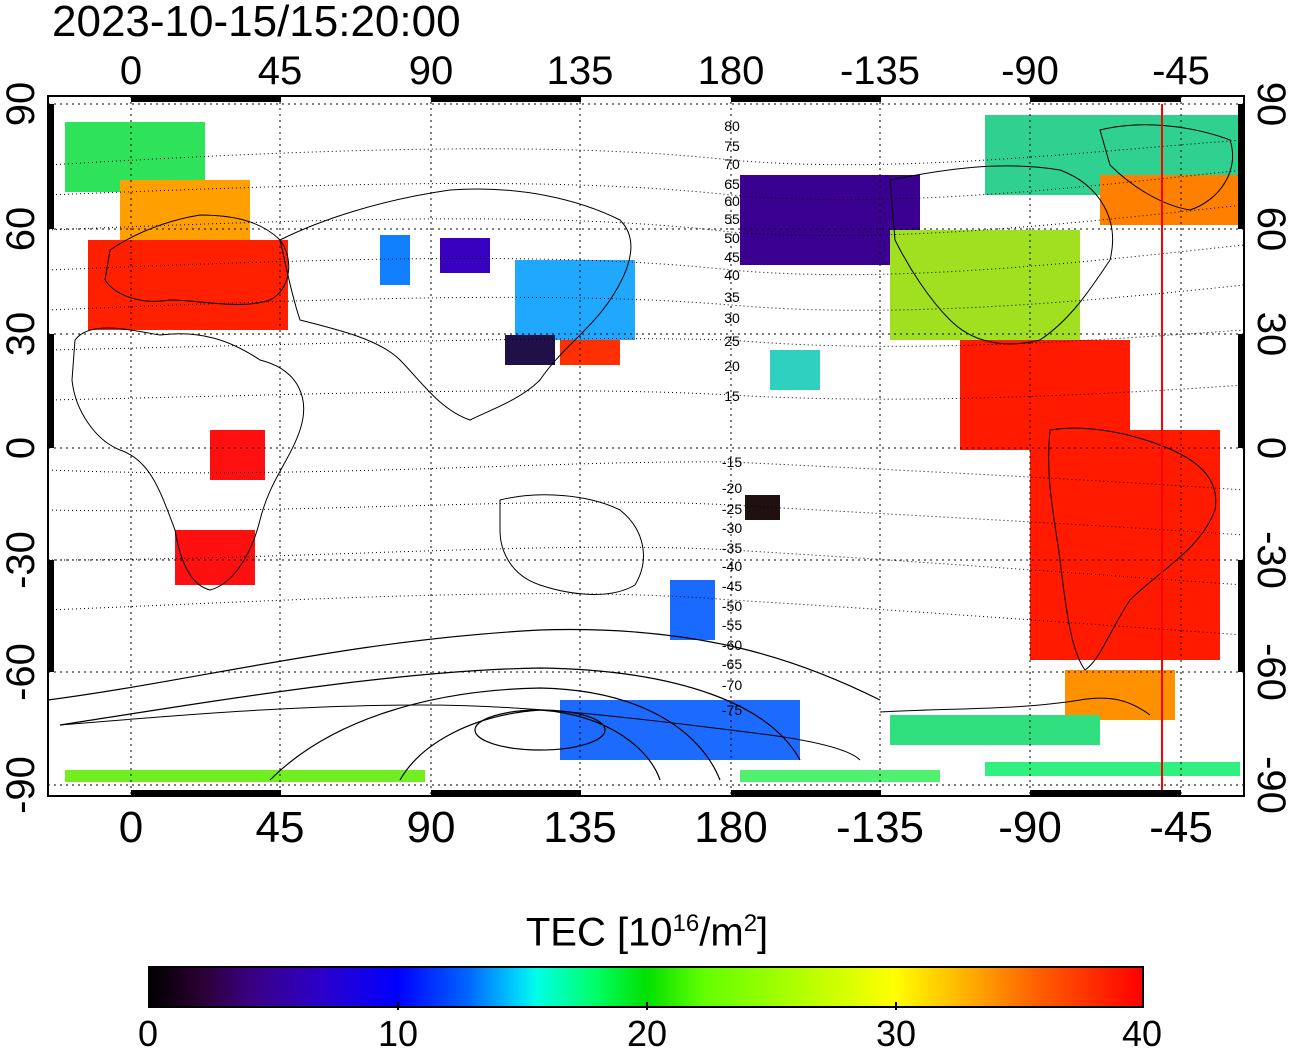  I want to click on right-axis-label: 30, so click(1271, 334).